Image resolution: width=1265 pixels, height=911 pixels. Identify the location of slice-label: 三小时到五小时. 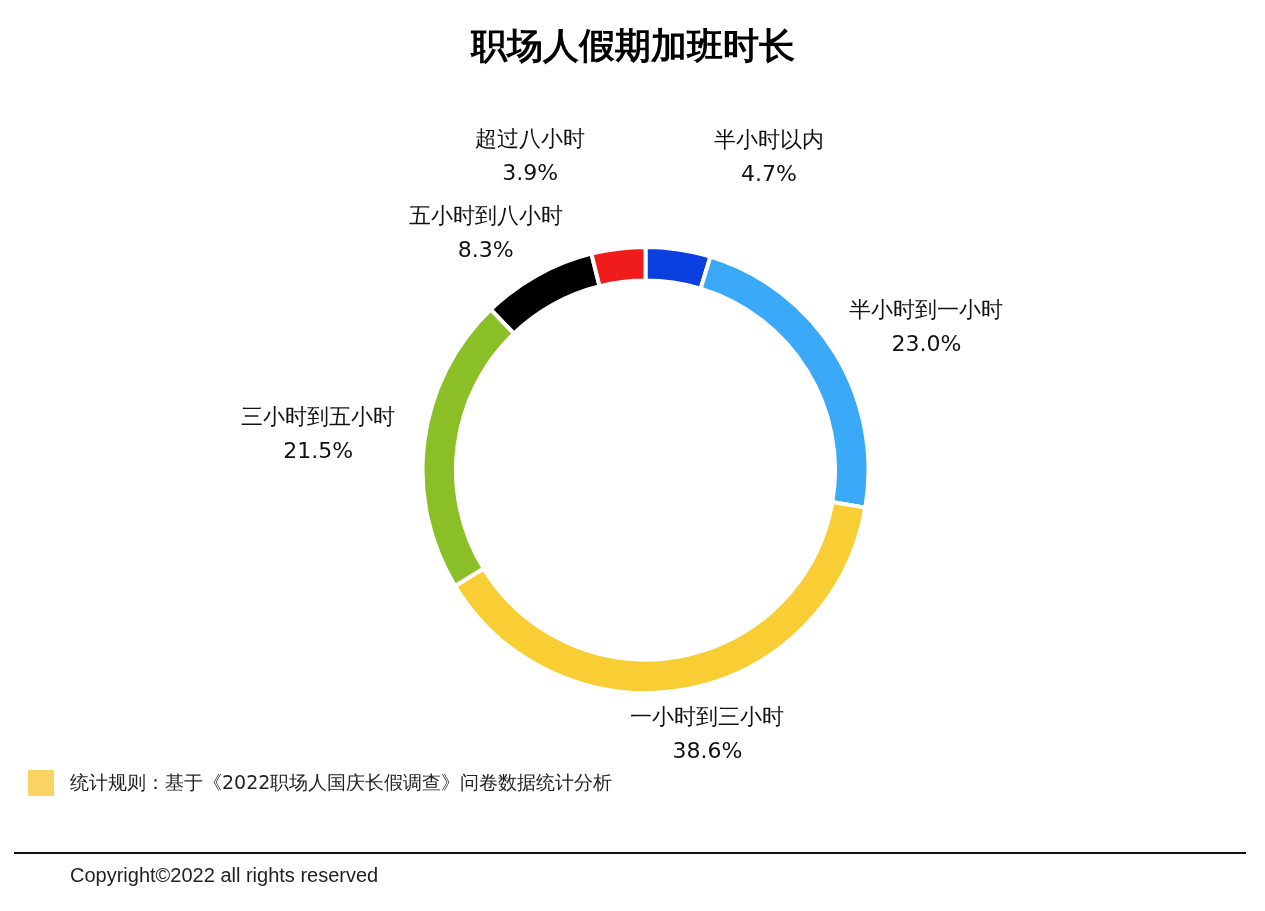
(318, 417).